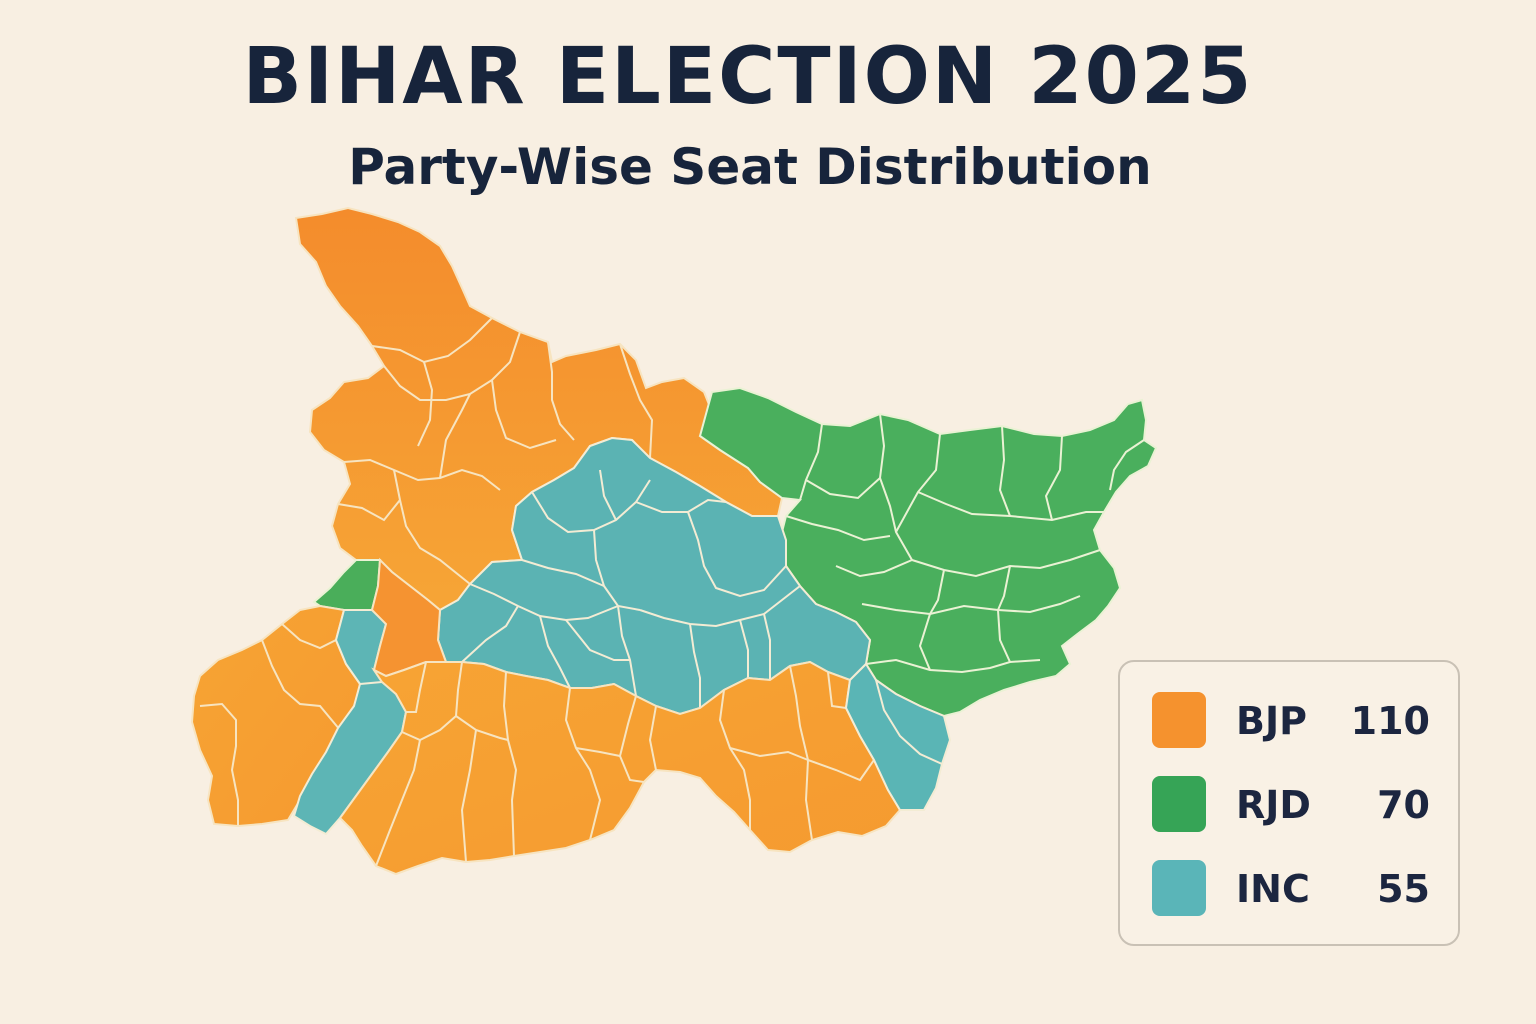 The image size is (1536, 1024). Describe the element at coordinates (631, 588) in the screenshot. I see `region-inc-central-boundaries` at that location.